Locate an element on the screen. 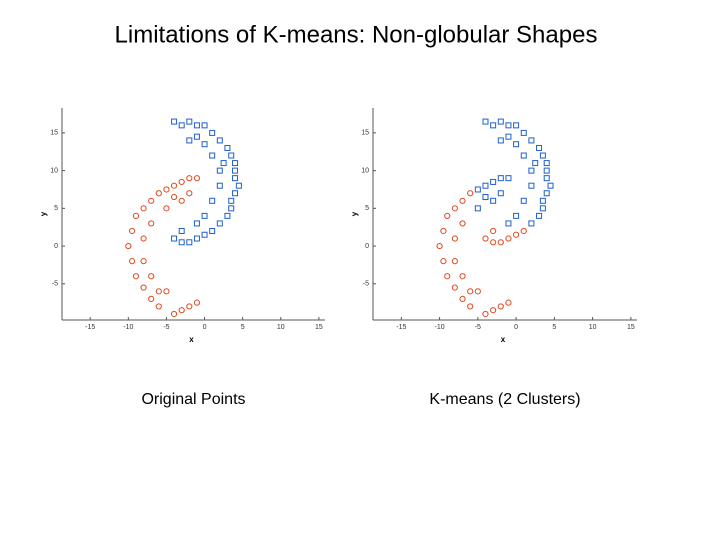 The width and height of the screenshot is (720, 540). y-tick-label: 5 is located at coordinates (367, 208).